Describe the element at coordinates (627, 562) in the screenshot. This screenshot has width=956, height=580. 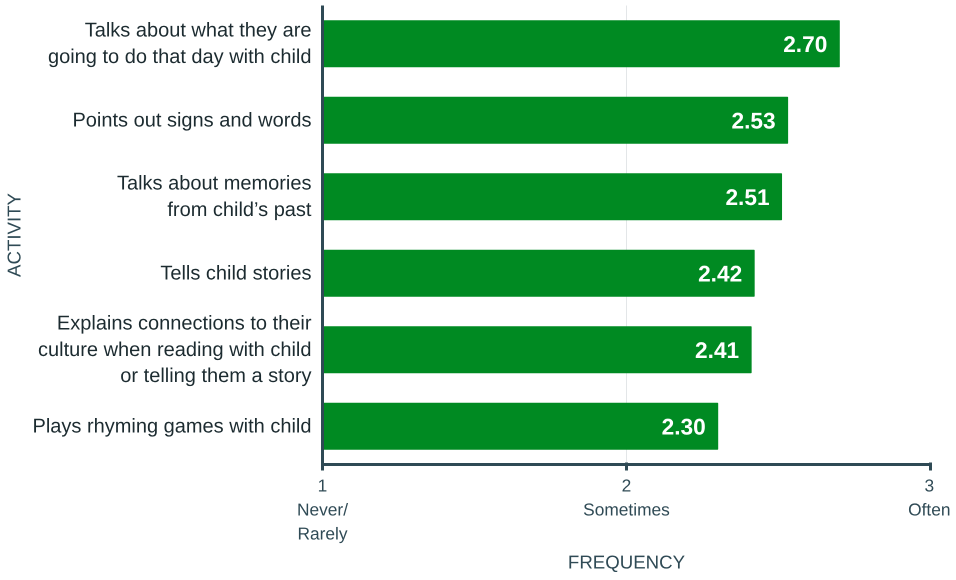
I see `x-axis-title: FREQUENCY` at that location.